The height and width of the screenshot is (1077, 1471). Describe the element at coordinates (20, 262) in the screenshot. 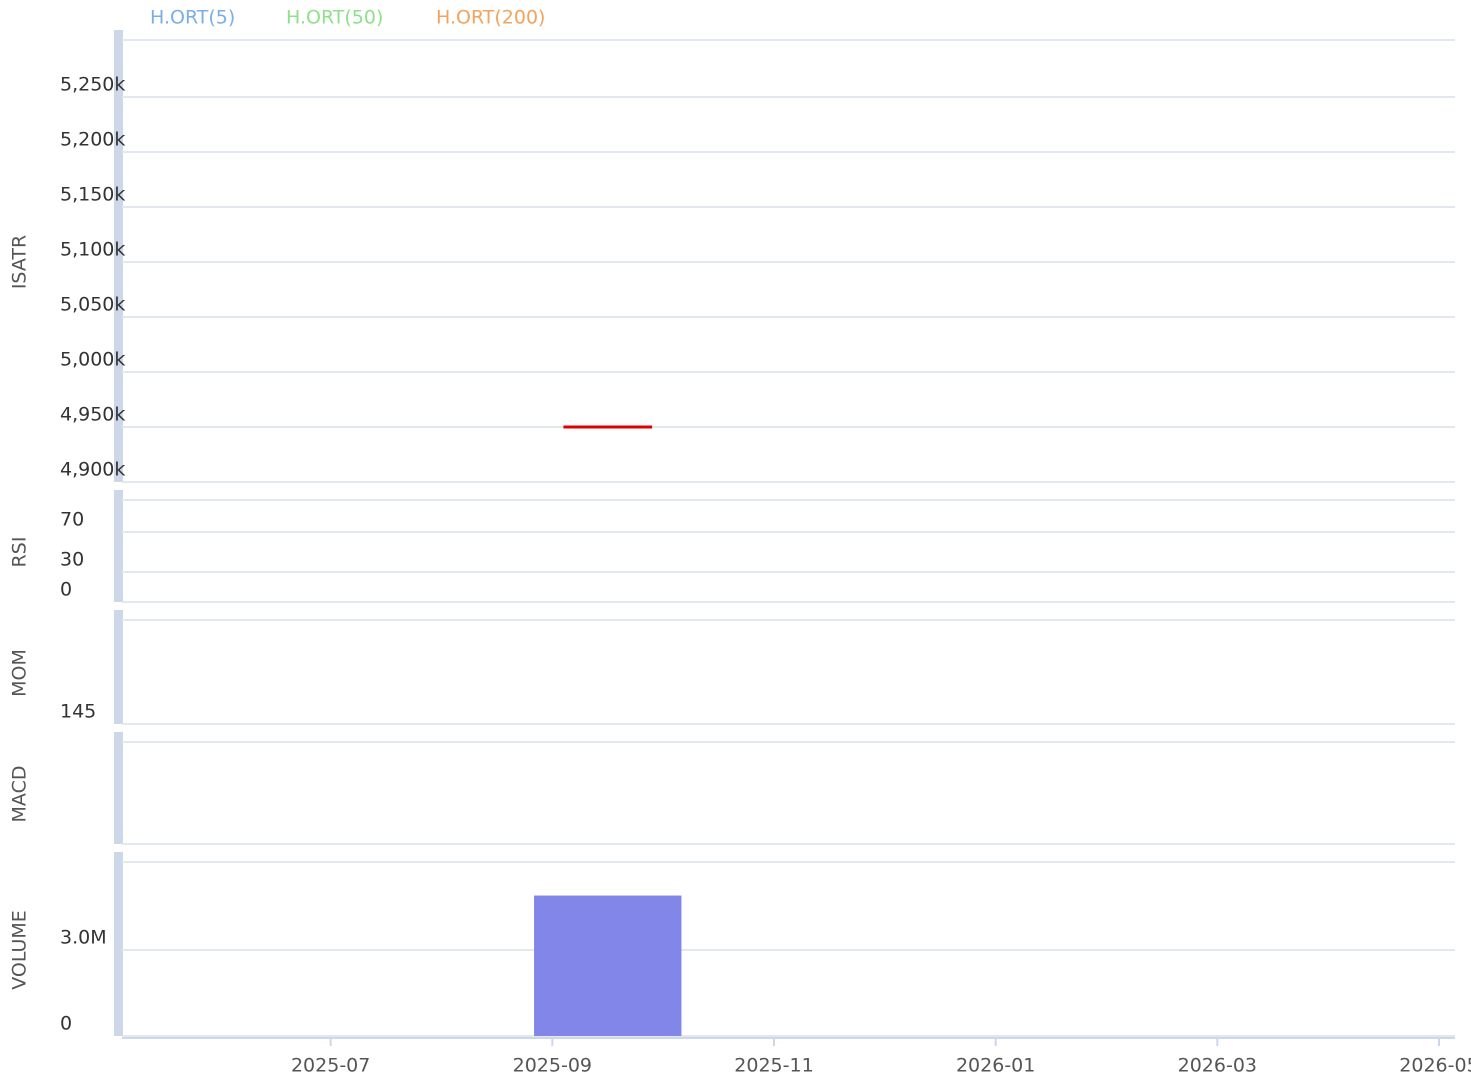

I see `panel-title: ISATR` at that location.